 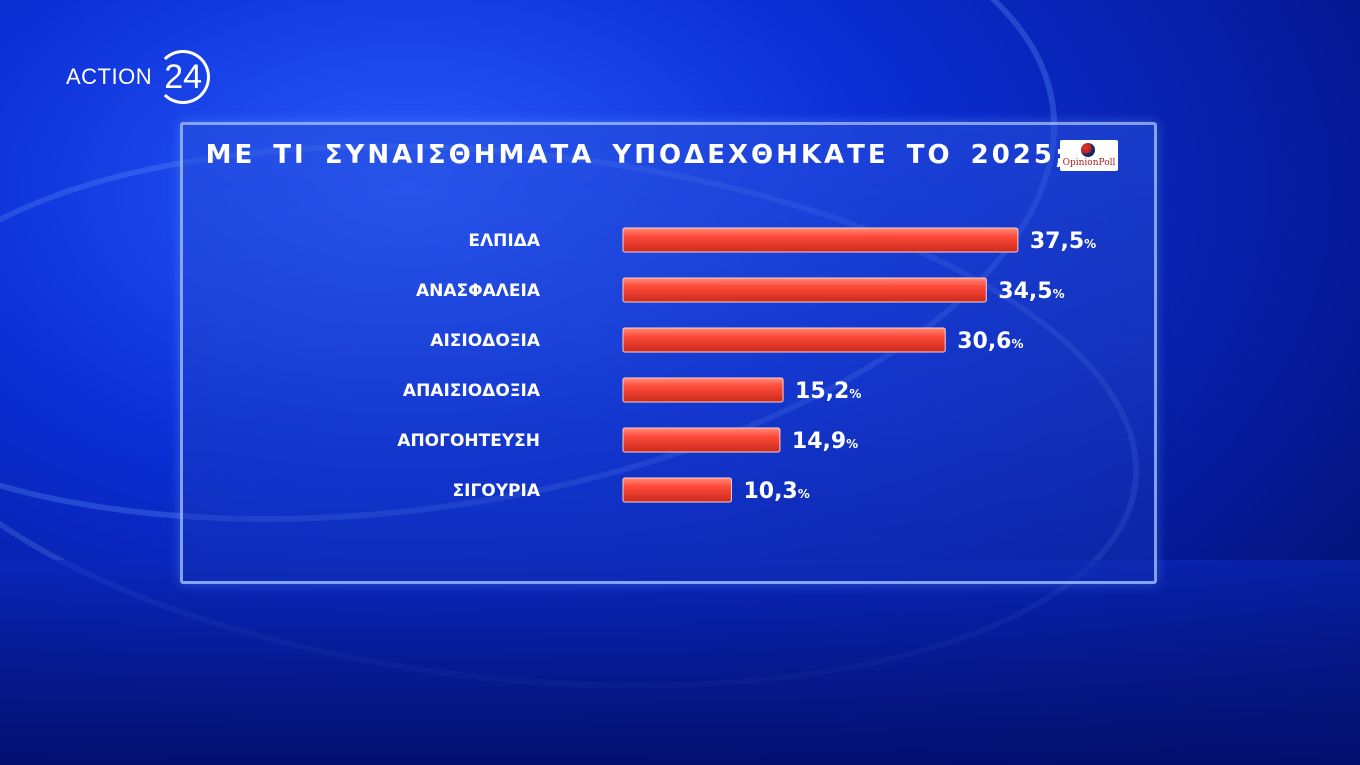 I want to click on channel-logo-number-badge: 24, so click(x=183, y=77).